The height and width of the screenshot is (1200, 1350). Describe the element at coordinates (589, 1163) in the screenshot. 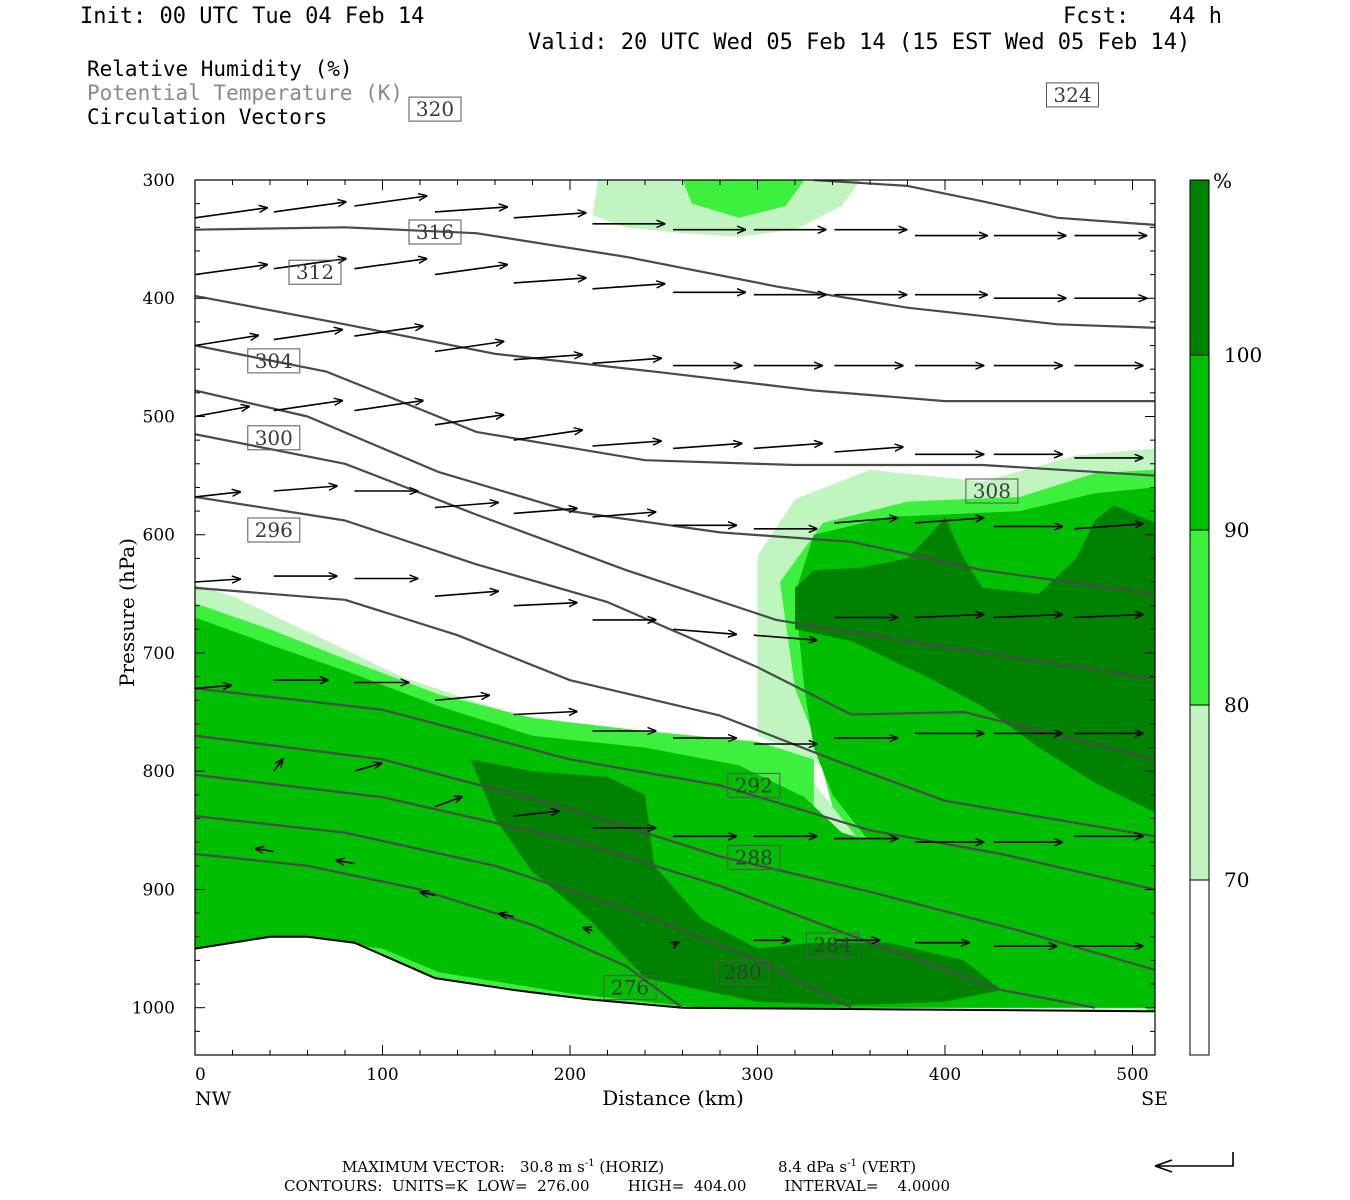

I see `horiz-exponent: -1` at that location.